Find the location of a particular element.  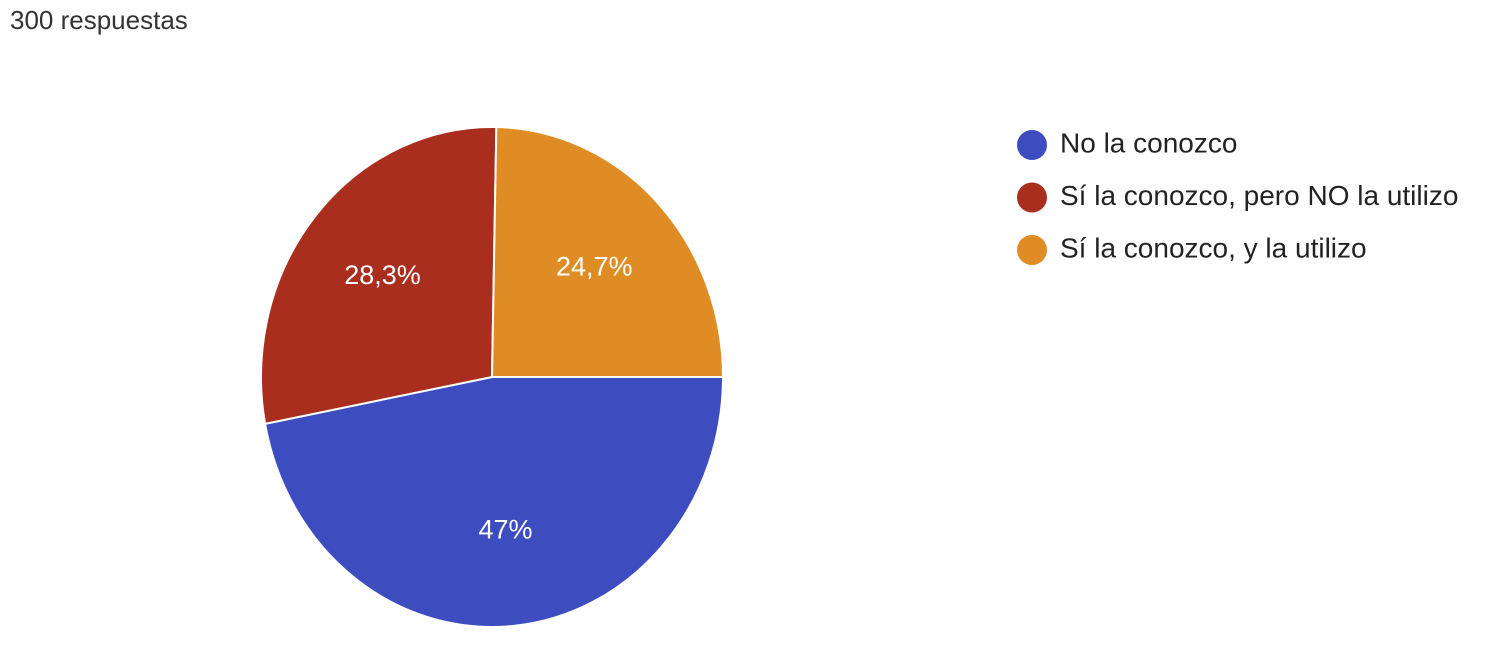

slice-label: 24,7% is located at coordinates (594, 267).